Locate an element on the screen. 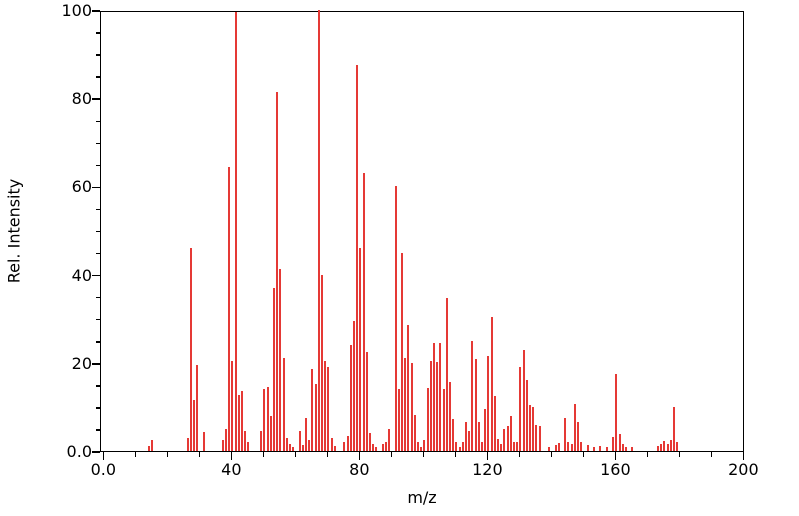  y-axis-title: Rel. Intensity is located at coordinates (14, 231).